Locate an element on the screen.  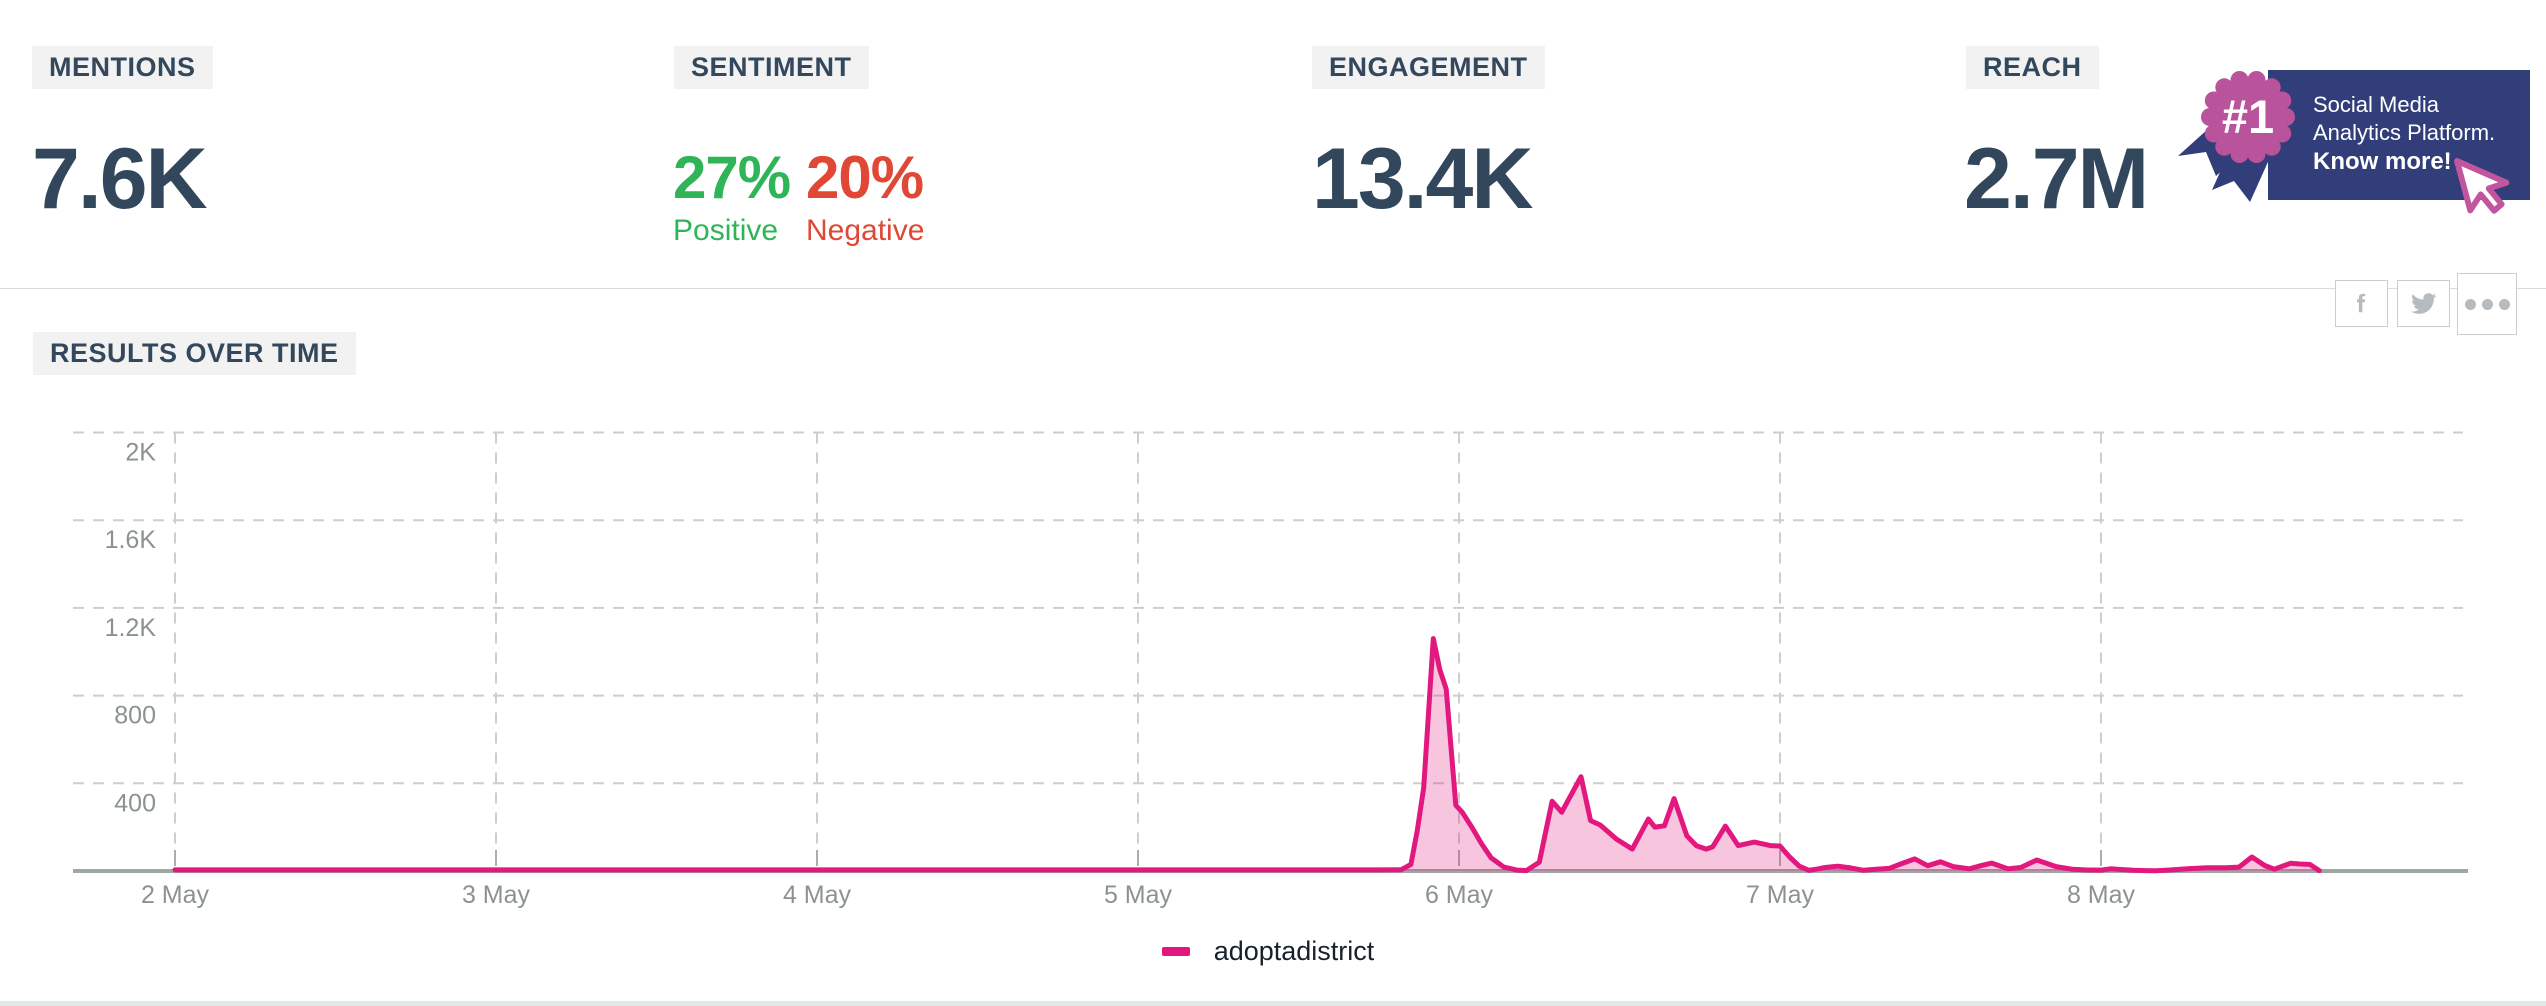
twitter-icon is located at coordinates (2423, 303).